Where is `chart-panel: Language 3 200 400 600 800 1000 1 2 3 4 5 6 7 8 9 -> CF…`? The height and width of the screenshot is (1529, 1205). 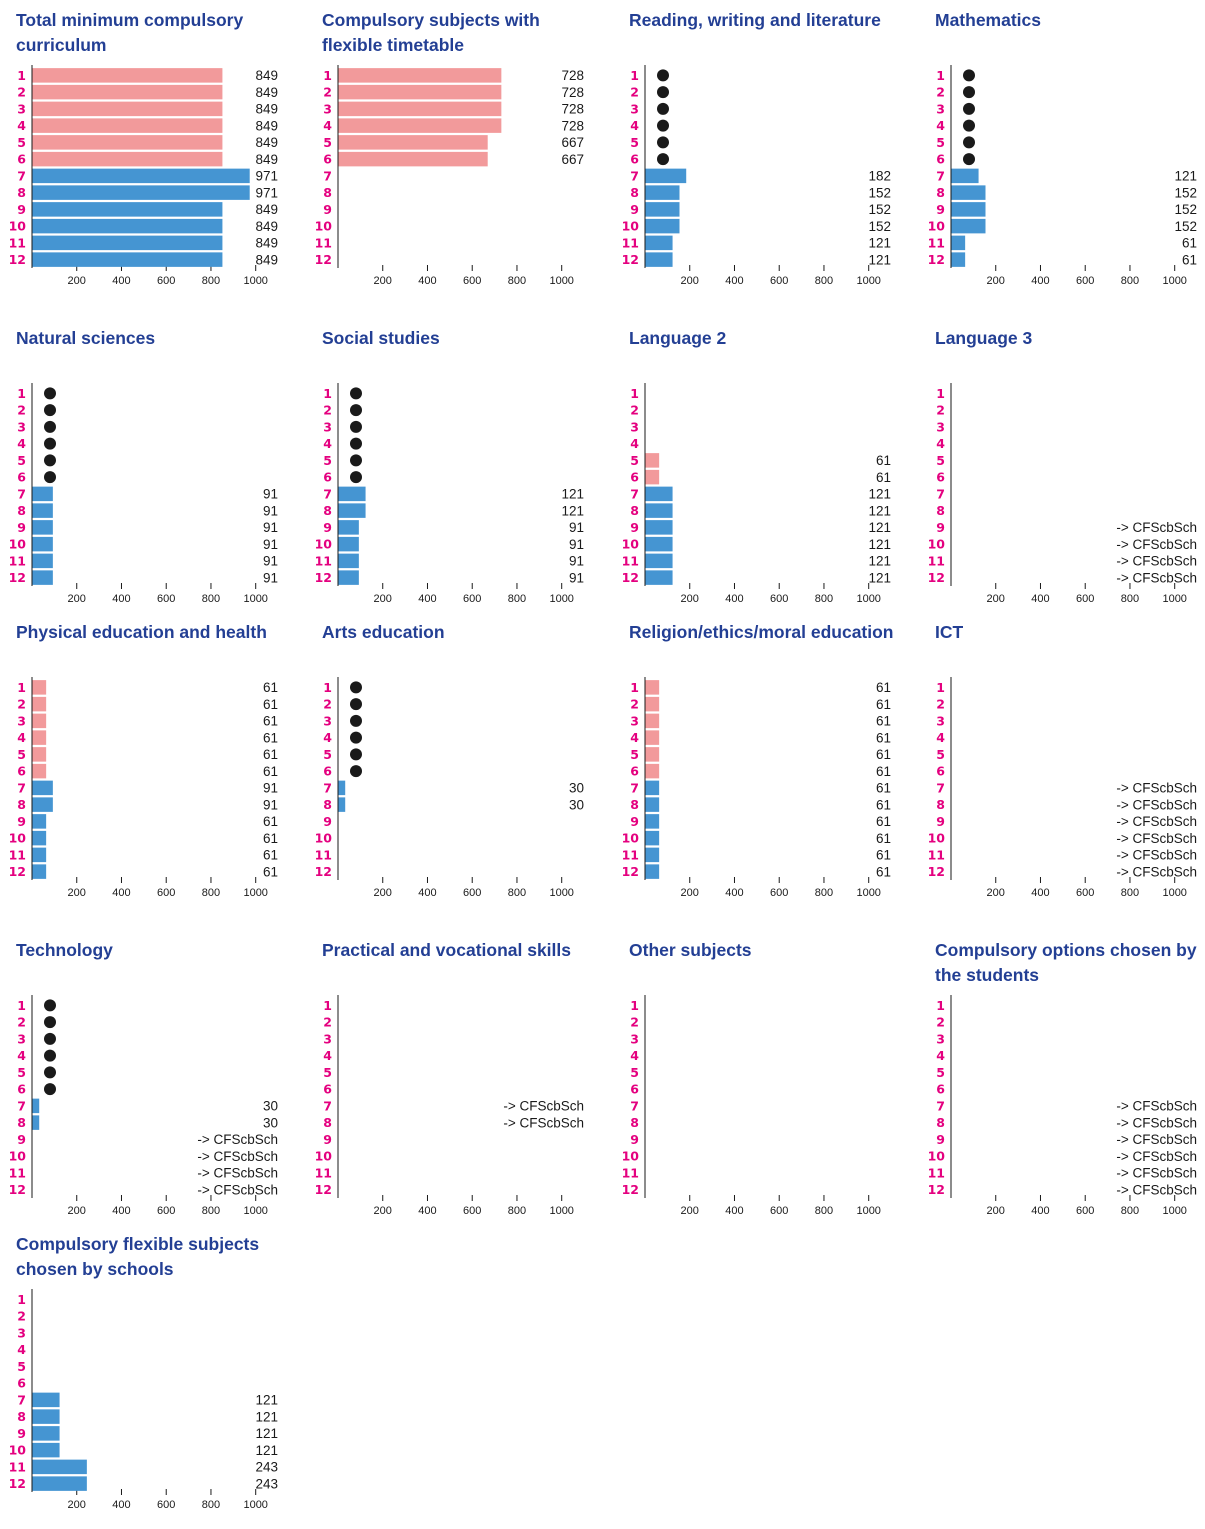 chart-panel: Language 3 200 400 600 800 1000 1 2 3 4 5 6 7 8 9 -> CF… is located at coordinates (1062, 470).